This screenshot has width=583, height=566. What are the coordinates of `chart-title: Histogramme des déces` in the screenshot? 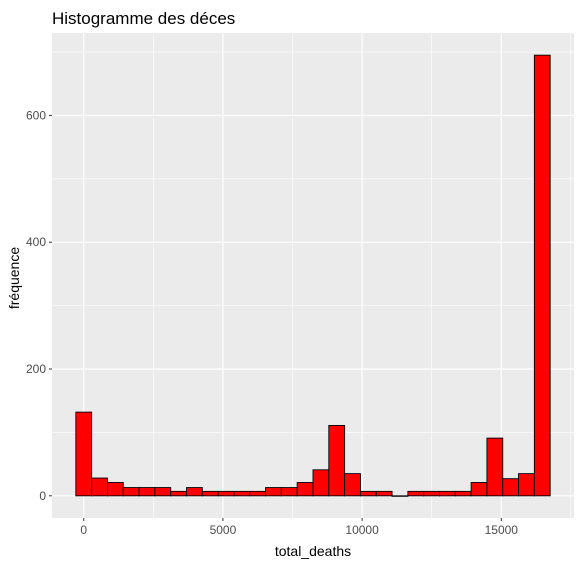 It's located at (143, 18).